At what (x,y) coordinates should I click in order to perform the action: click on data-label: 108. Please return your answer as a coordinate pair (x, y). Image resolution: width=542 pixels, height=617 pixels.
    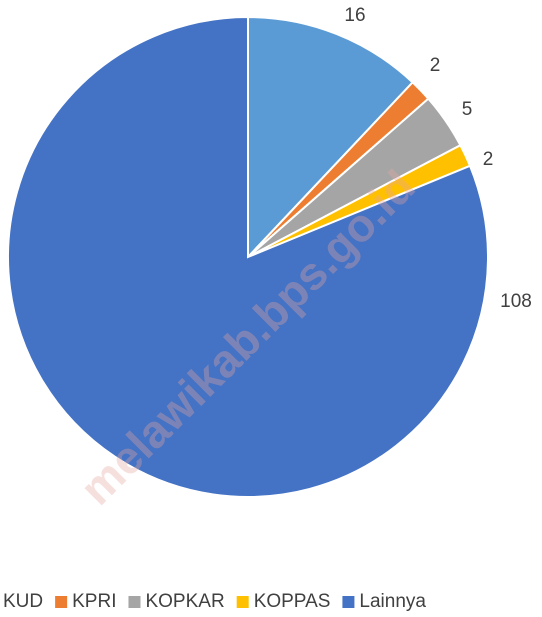
    Looking at the image, I should click on (516, 301).